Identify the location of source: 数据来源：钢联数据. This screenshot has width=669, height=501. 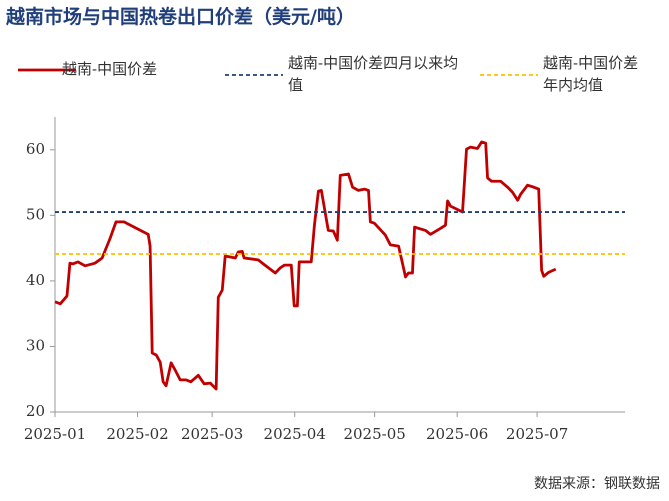
(597, 484).